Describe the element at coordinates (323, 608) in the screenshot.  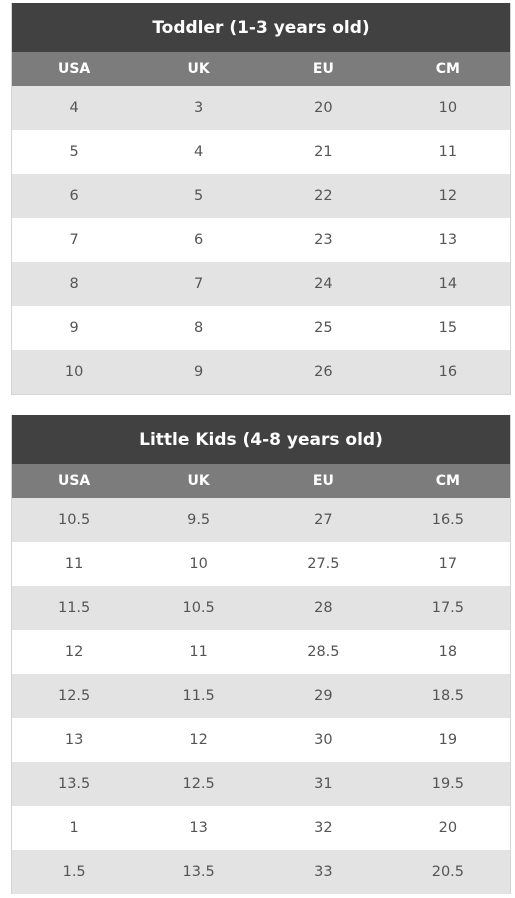
I see `cell-eu: 28` at that location.